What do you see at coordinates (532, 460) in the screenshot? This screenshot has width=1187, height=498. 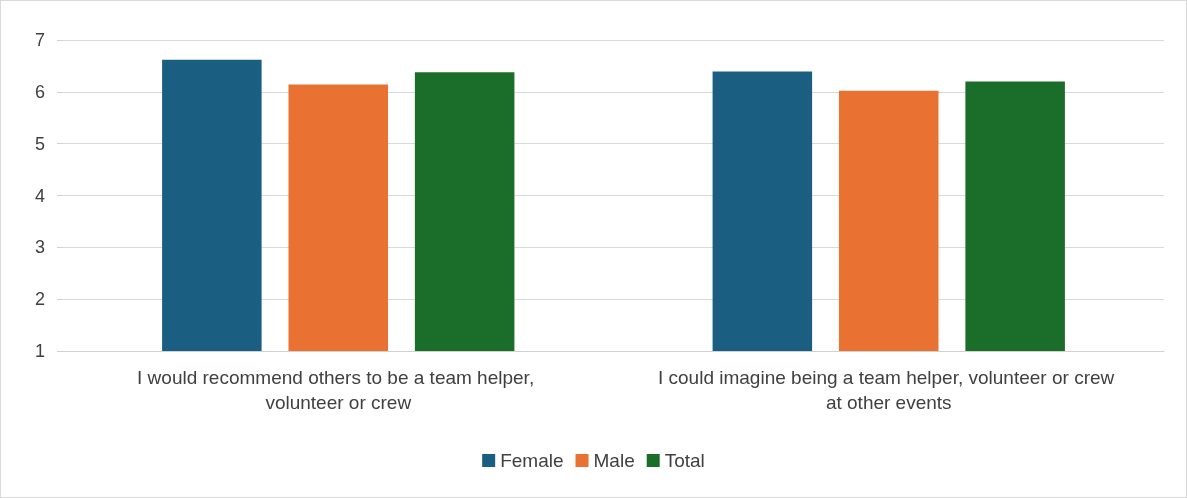 I see `legend-label: Female` at bounding box center [532, 460].